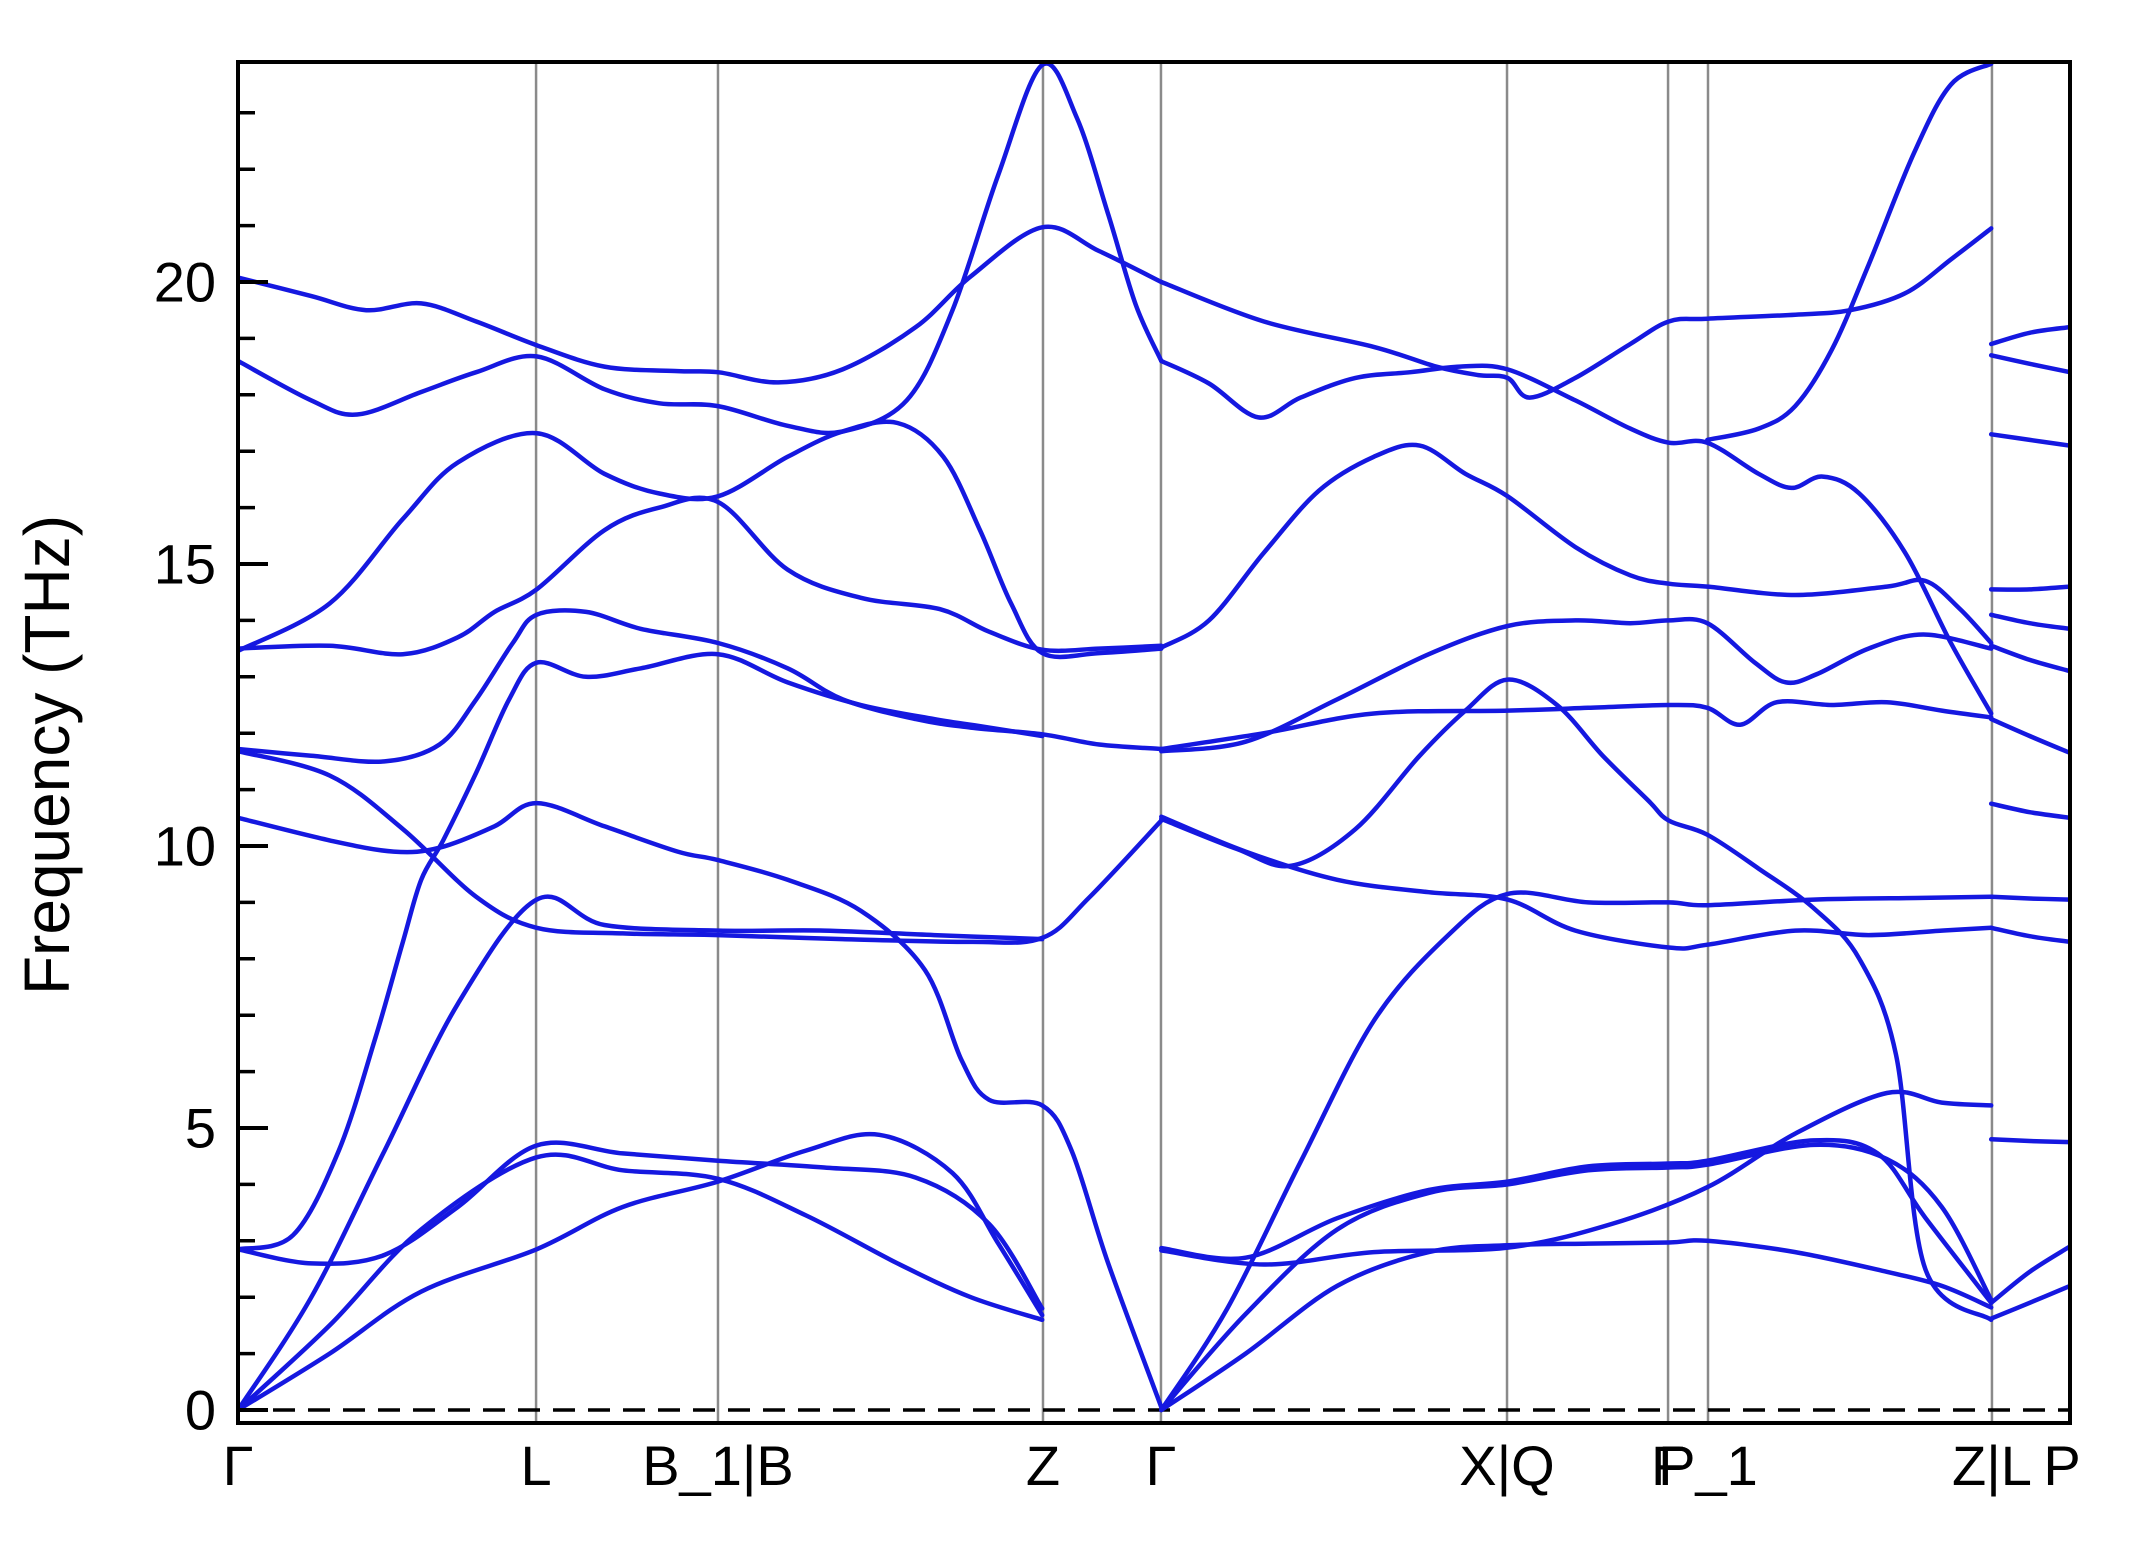 The image size is (2145, 1549). Describe the element at coordinates (1161, 1465) in the screenshot. I see `x-tick-label-4: Γ` at that location.